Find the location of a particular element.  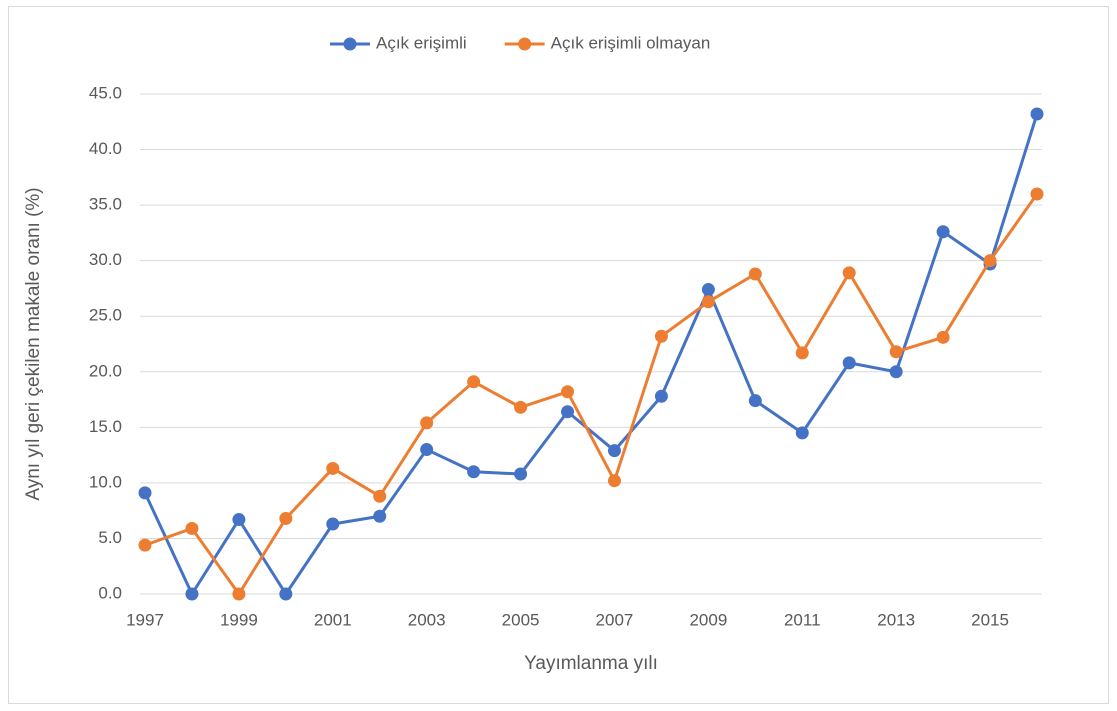

x-axis-label: Yayımlanma yılı is located at coordinates (591, 663).